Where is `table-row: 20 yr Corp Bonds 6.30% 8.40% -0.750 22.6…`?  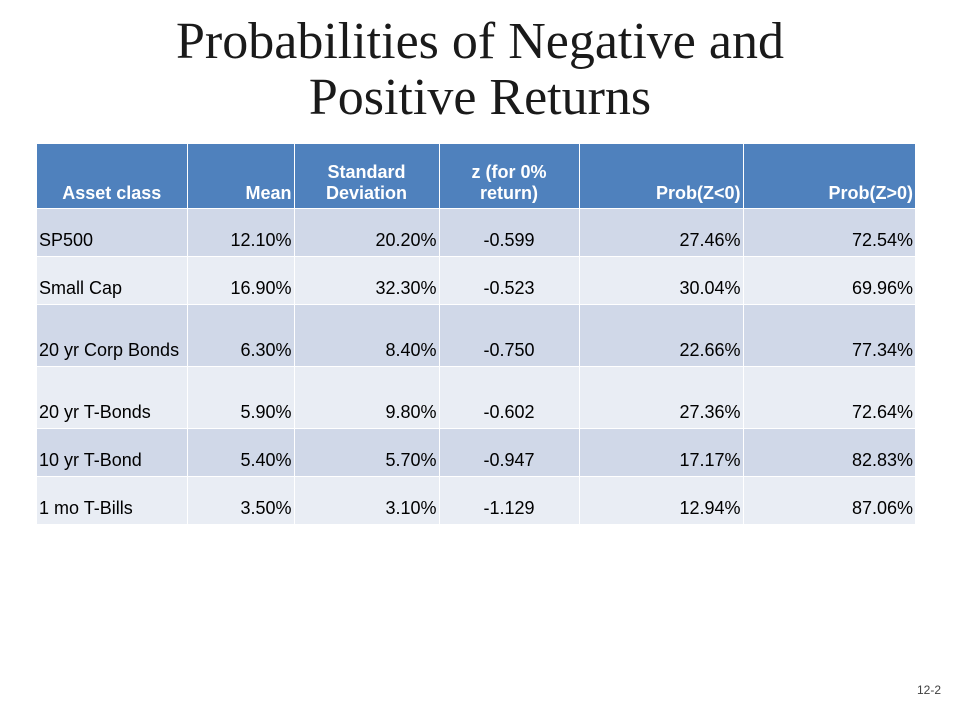 table-row: 20 yr Corp Bonds 6.30% 8.40% -0.750 22.6… is located at coordinates (476, 335).